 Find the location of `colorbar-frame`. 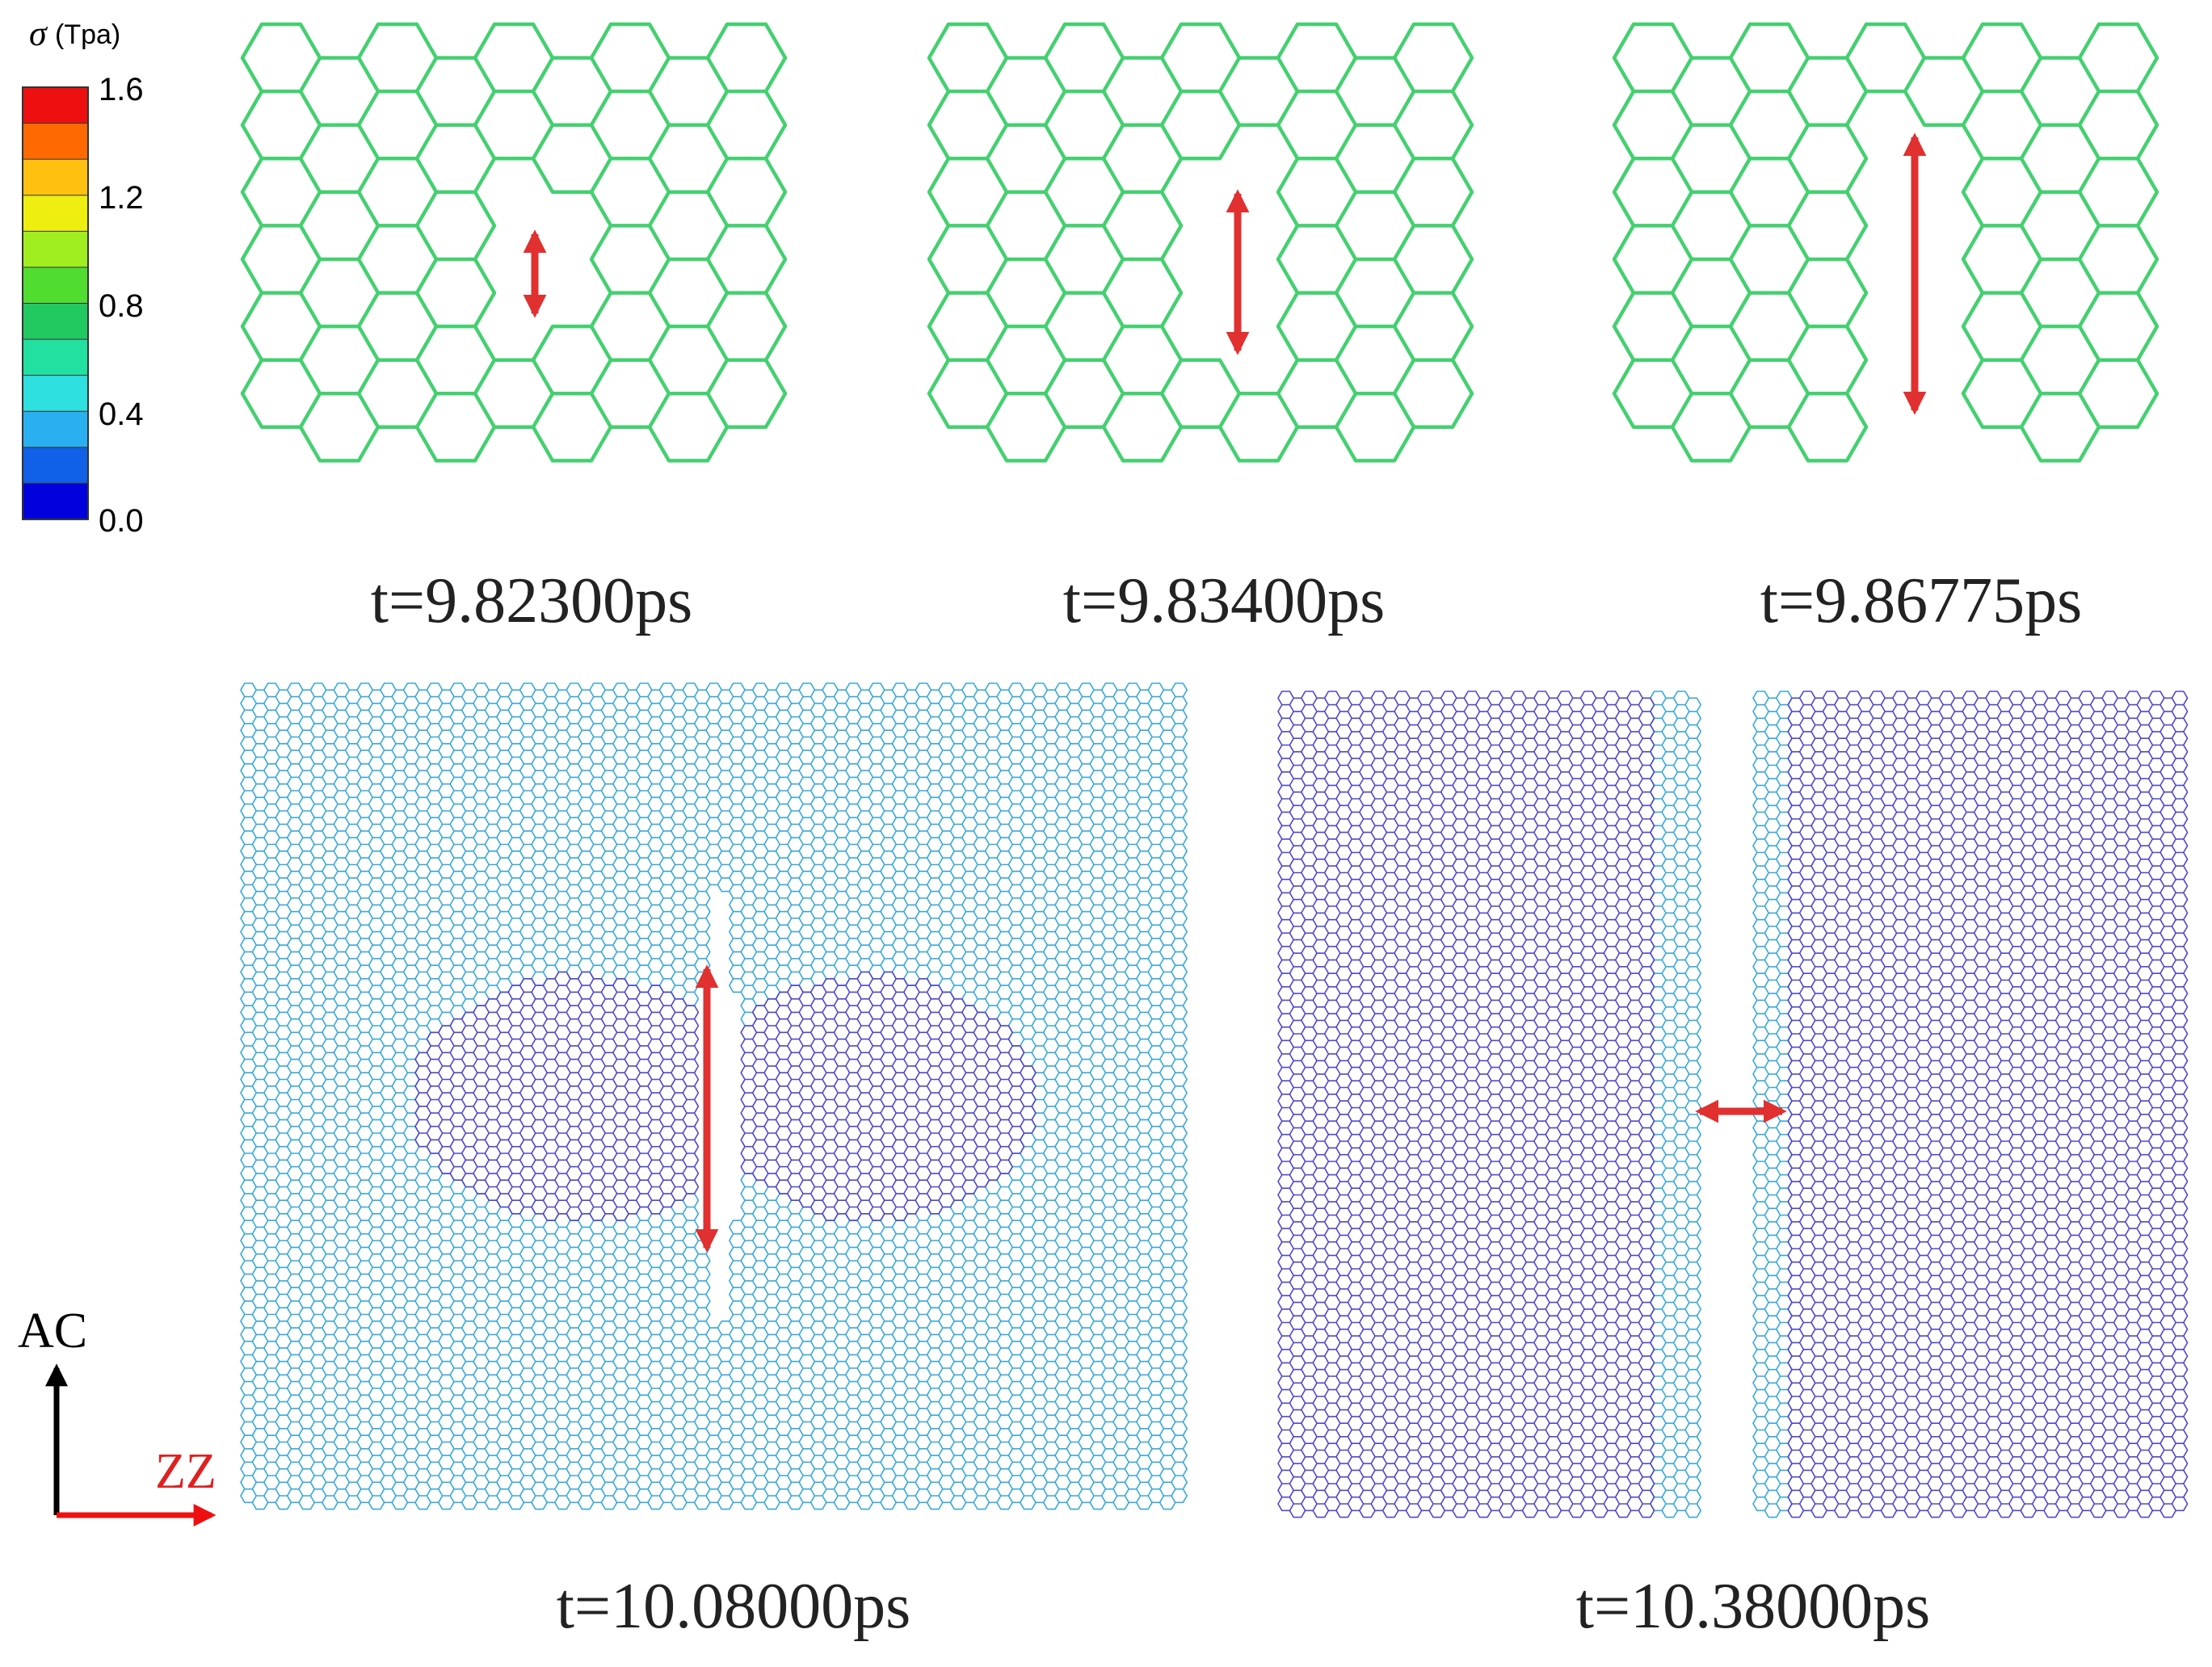

colorbar-frame is located at coordinates (55, 303).